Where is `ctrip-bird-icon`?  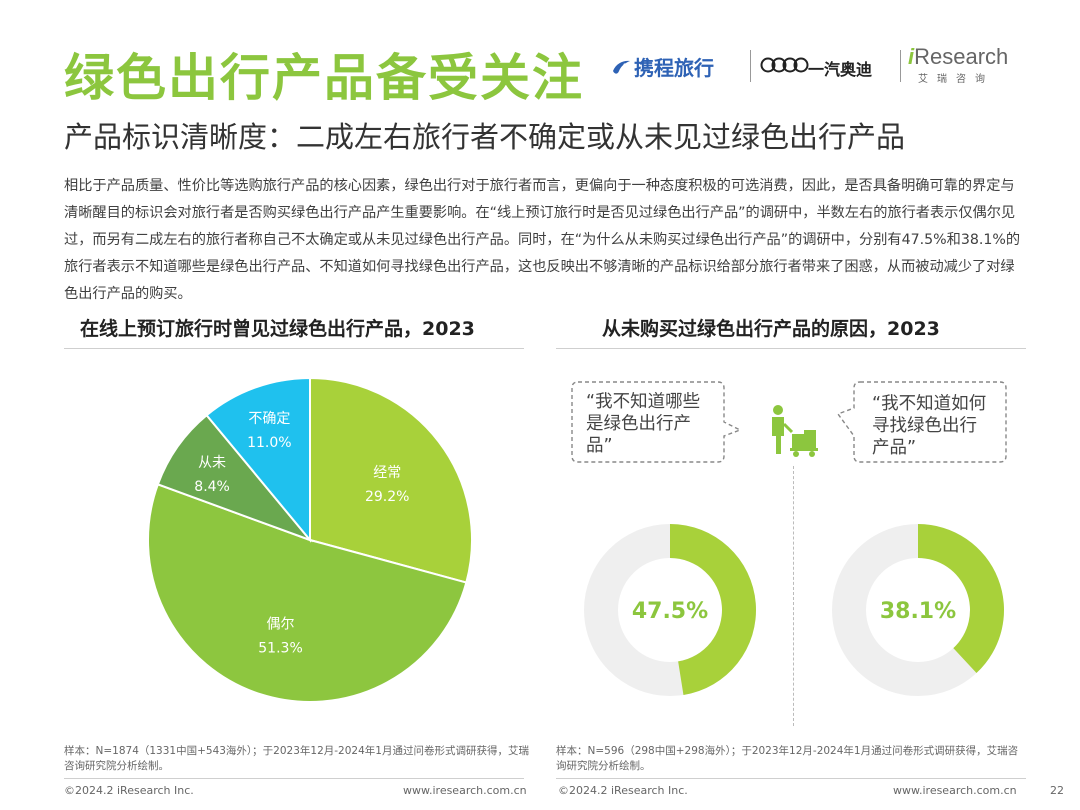
ctrip-bird-icon is located at coordinates (621, 67).